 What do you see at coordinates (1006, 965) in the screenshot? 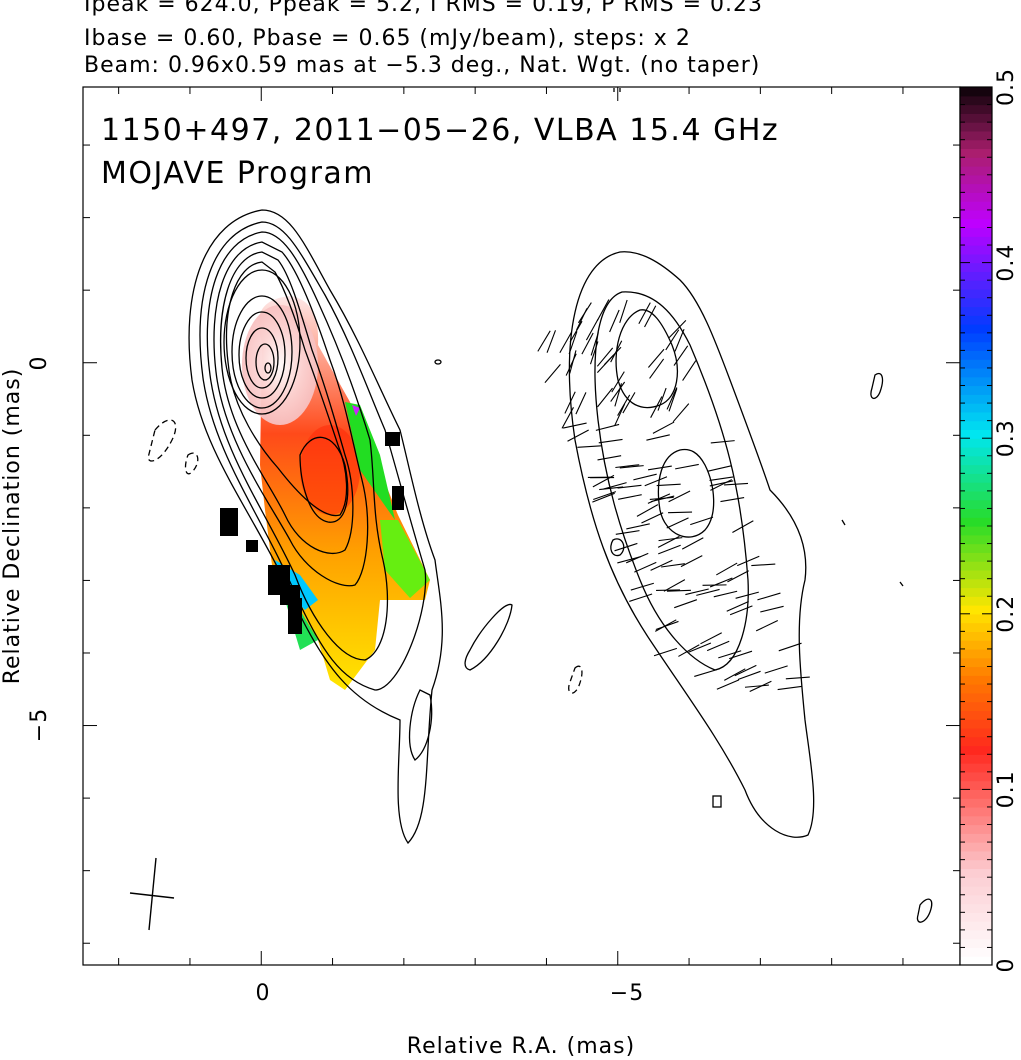
I see `colorbar-tick-label: 0` at bounding box center [1006, 965].